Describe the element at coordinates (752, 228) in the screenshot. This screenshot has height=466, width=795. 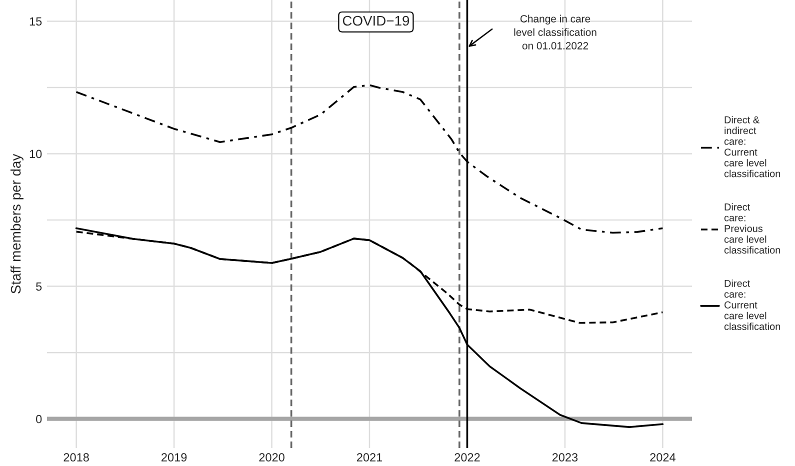
I see `legend-label: Direct care: Previous care level classification` at that location.